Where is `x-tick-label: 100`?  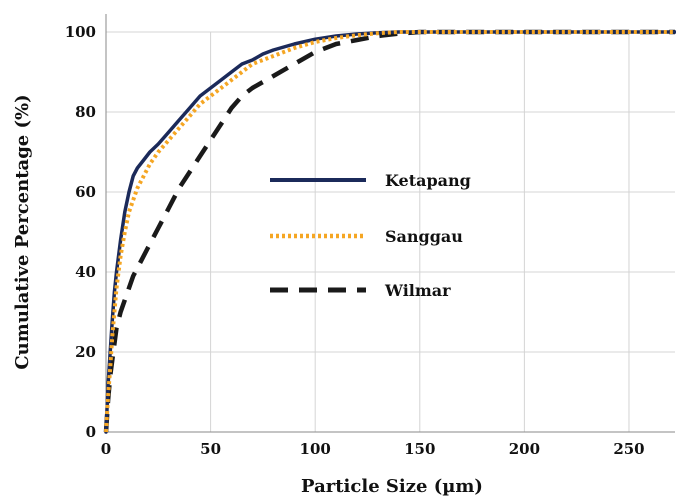 x-tick-label: 100 is located at coordinates (315, 449).